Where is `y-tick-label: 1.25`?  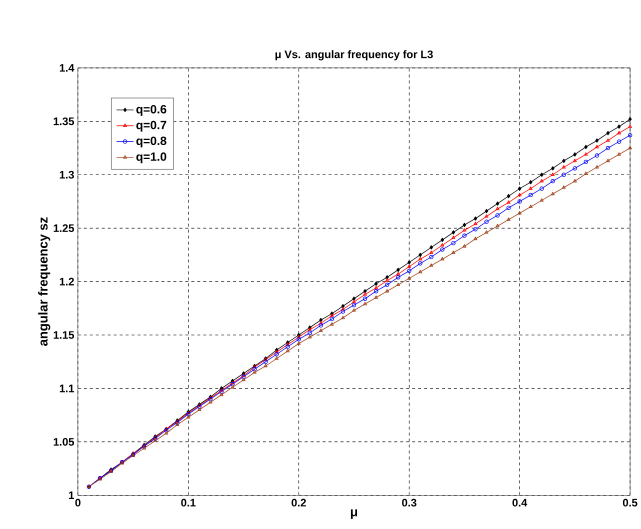
y-tick-label: 1.25 is located at coordinates (64, 228).